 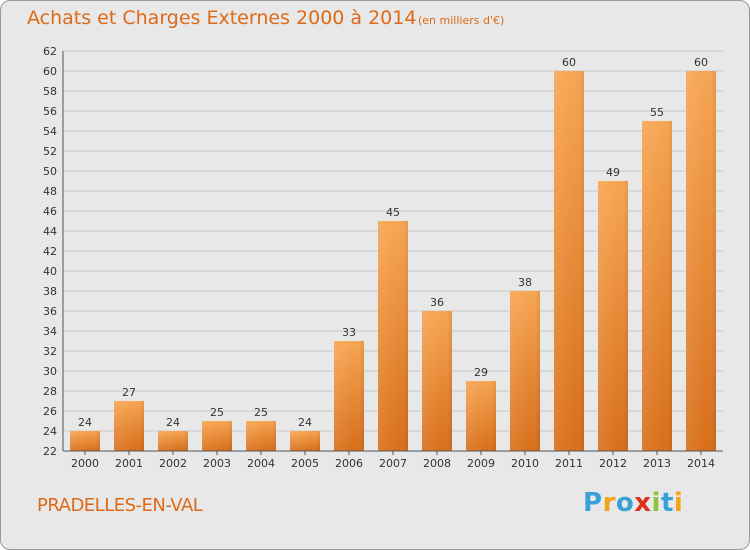 What do you see at coordinates (50, 91) in the screenshot?
I see `y-tick-label: 58` at bounding box center [50, 91].